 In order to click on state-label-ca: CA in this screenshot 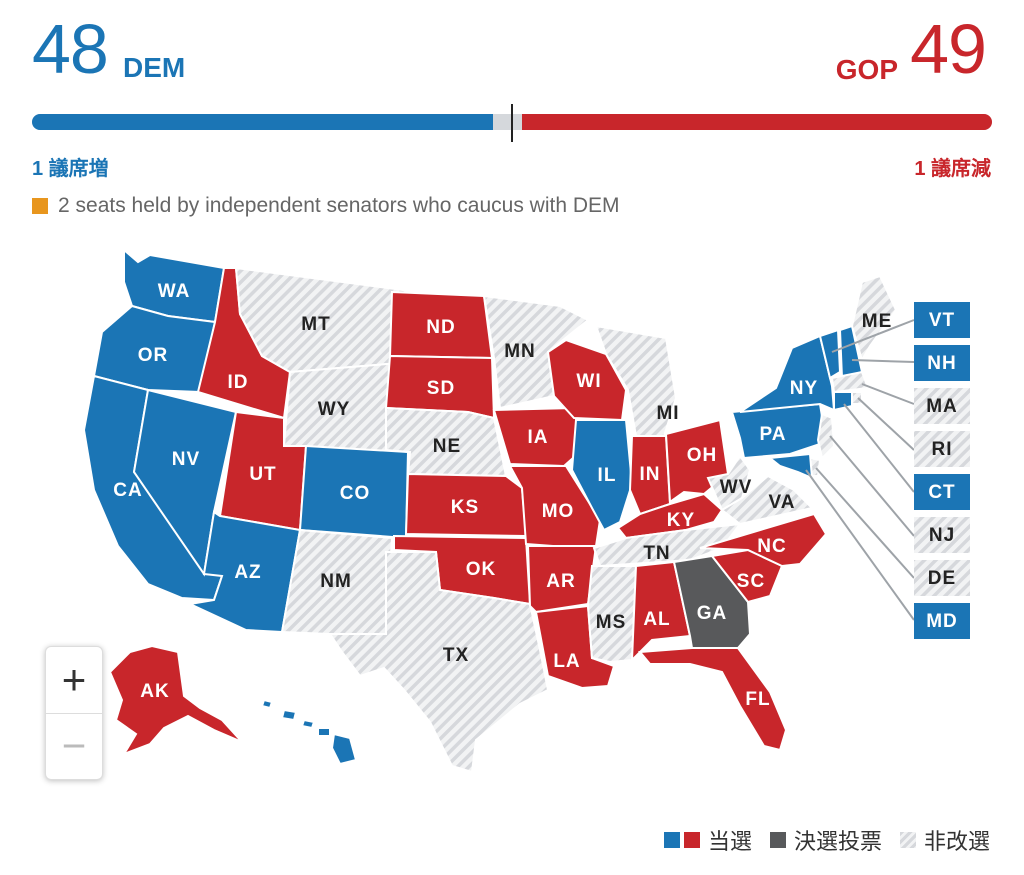, I will do `click(127, 490)`.